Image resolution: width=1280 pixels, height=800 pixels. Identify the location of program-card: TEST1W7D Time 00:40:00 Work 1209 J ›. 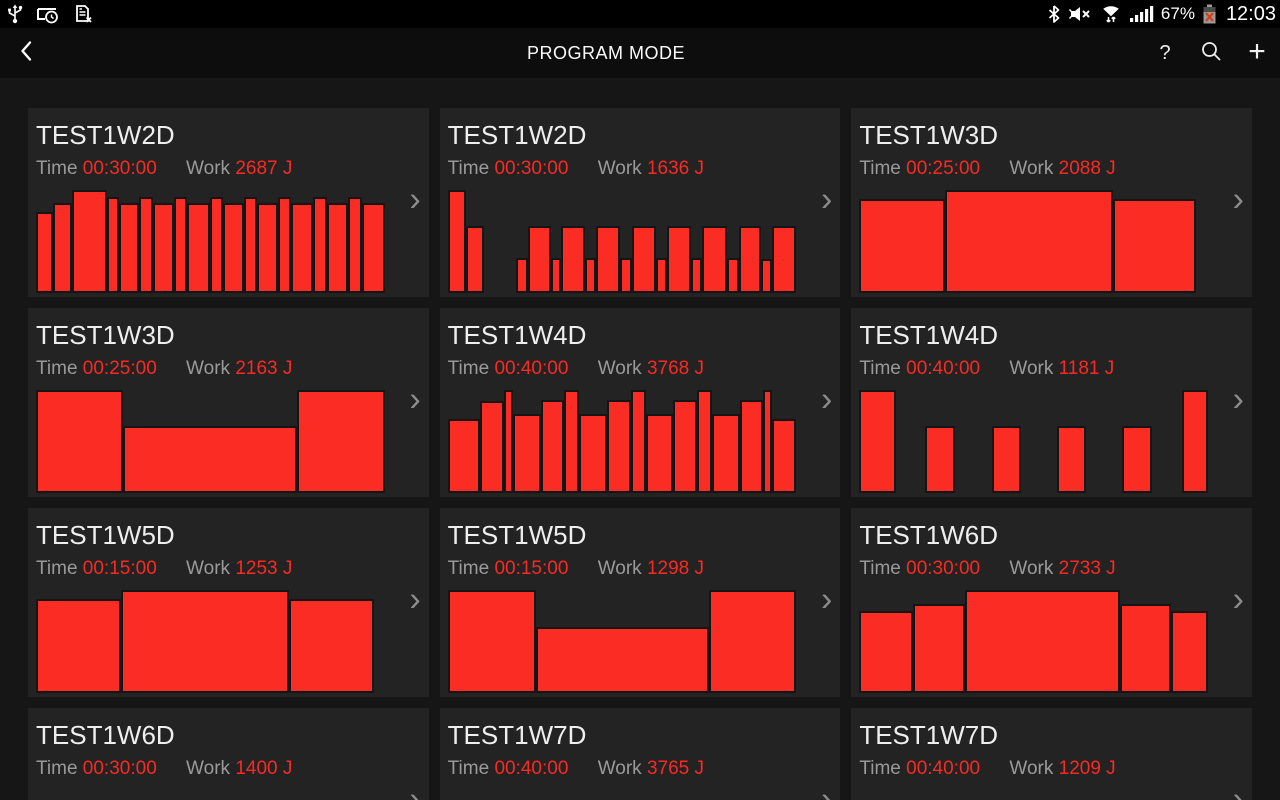
(1051, 754).